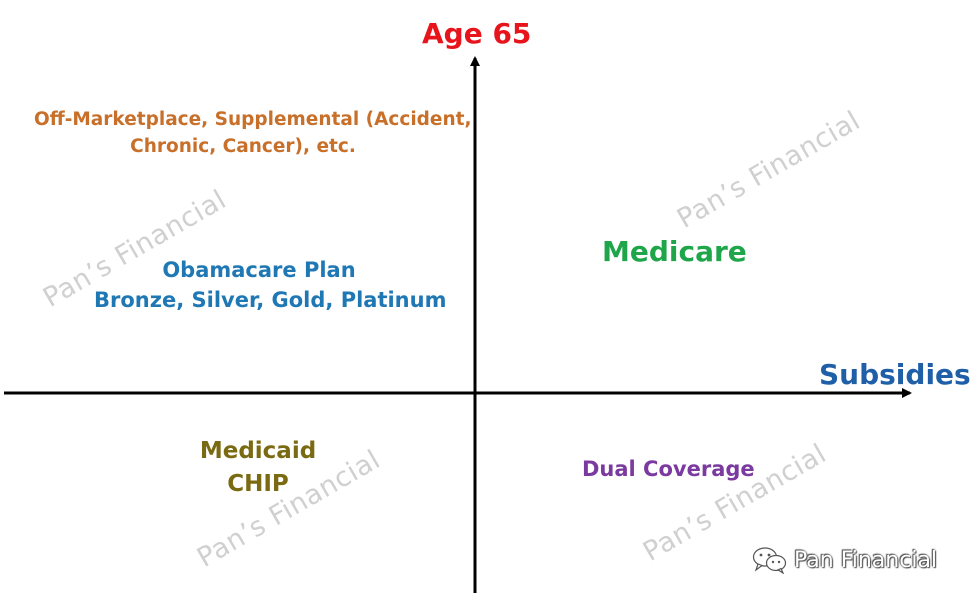 Image resolution: width=980 pixels, height=601 pixels. What do you see at coordinates (769, 560) in the screenshot?
I see `wechat-icon` at bounding box center [769, 560].